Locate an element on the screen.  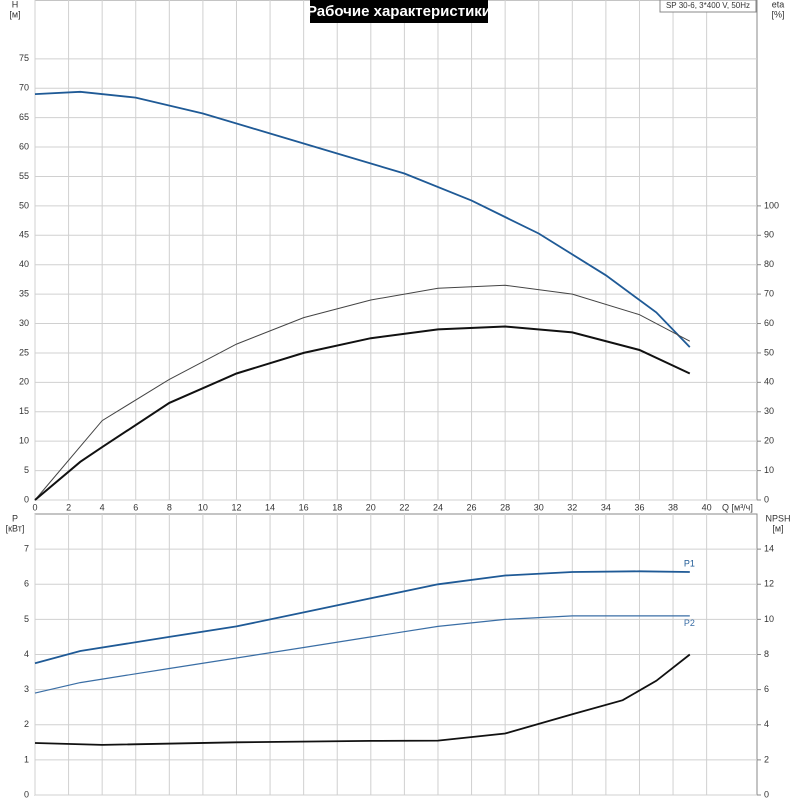
title-box is located at coordinates (399, 11).